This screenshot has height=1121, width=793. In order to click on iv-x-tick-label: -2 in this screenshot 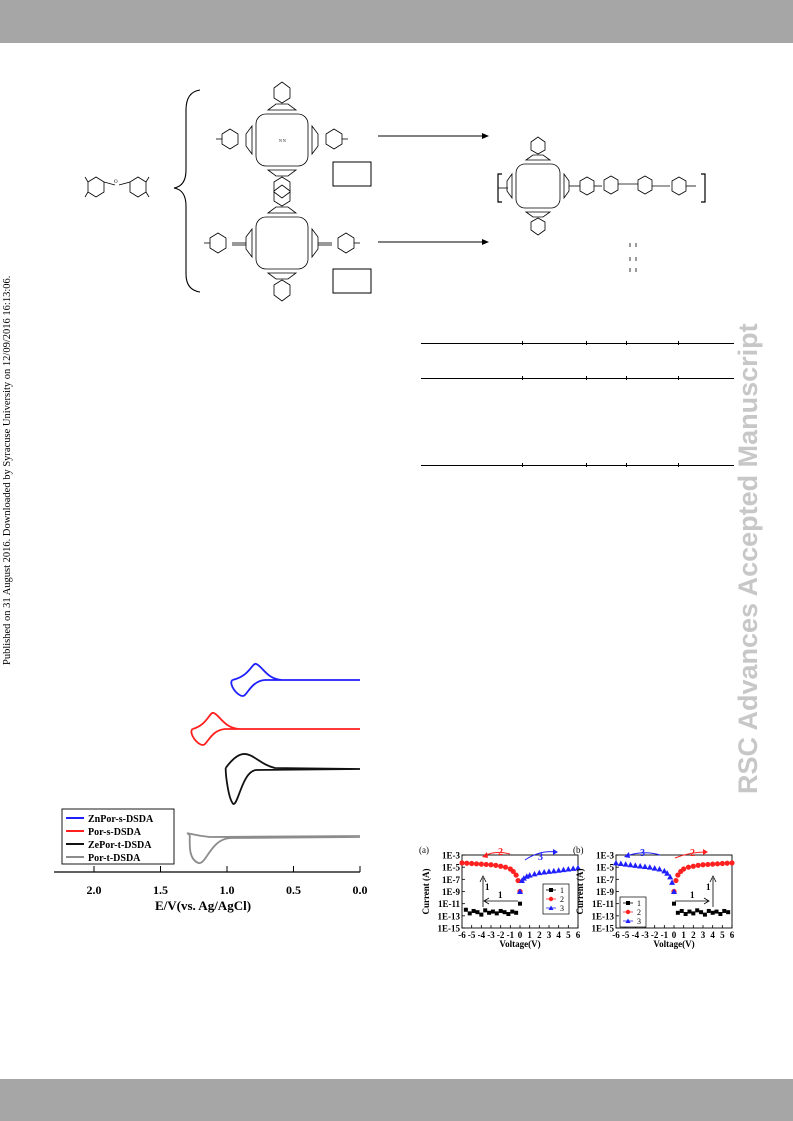, I will do `click(501, 935)`.